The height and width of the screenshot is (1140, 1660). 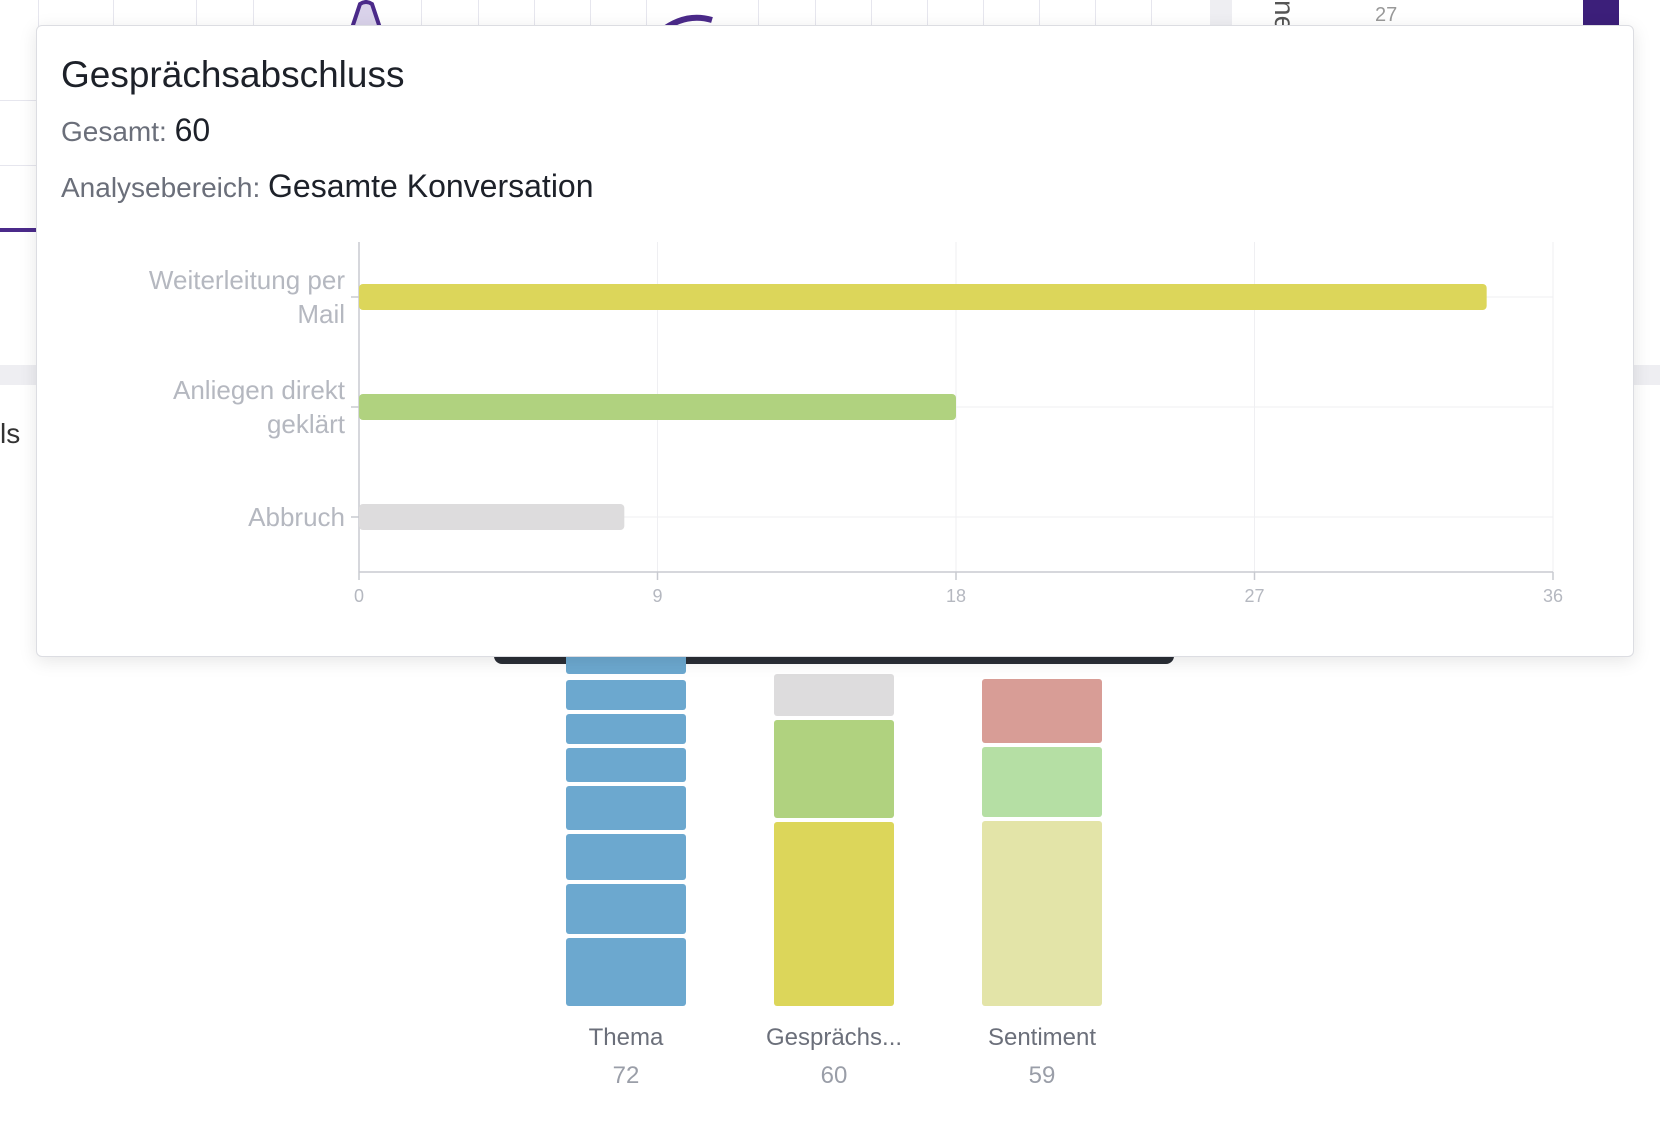 I want to click on column-segment-negative, so click(x=1042, y=711).